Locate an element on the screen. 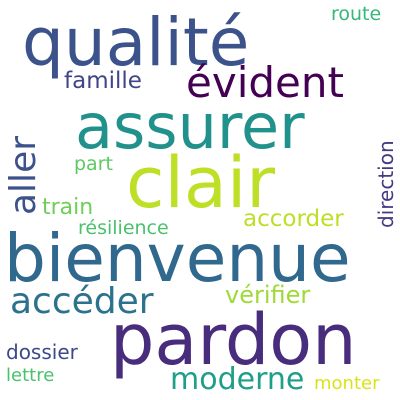 The image size is (400, 400). word-route: route is located at coordinates (356, 14).